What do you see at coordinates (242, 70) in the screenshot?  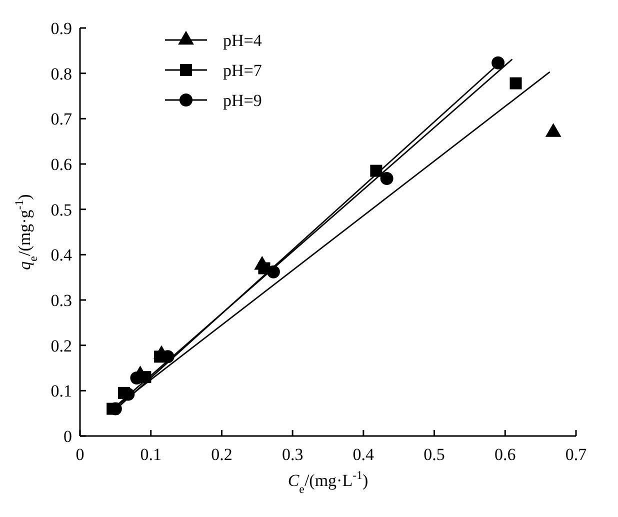 I see `legend-label: pH=7` at bounding box center [242, 70].